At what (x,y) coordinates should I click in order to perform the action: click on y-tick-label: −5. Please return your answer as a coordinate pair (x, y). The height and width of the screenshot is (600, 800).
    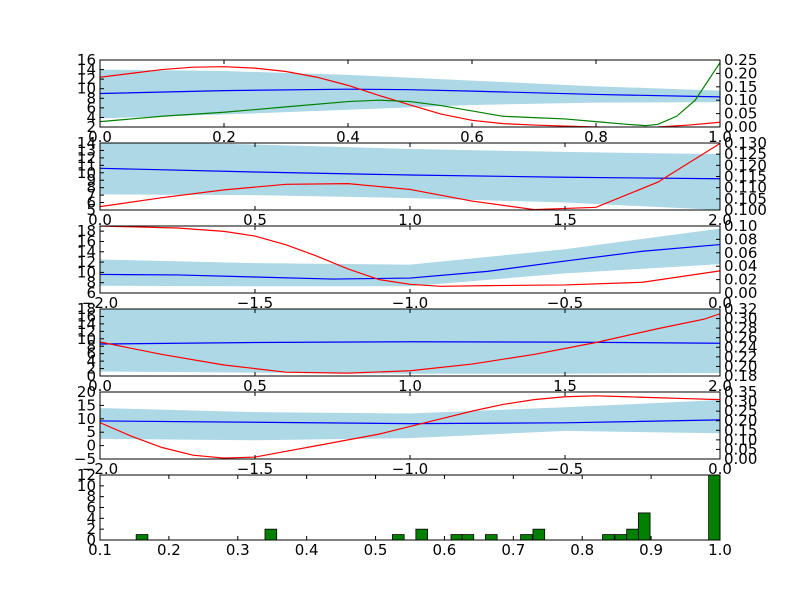
    Looking at the image, I should click on (85, 459).